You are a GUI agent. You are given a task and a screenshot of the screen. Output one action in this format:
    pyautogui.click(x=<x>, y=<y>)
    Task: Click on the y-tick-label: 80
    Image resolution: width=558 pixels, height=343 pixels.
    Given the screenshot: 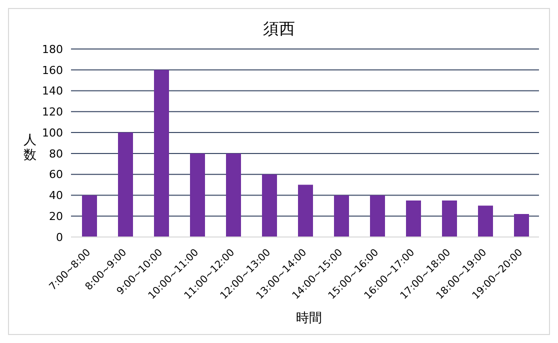 What is the action you would take?
    pyautogui.click(x=56, y=153)
    